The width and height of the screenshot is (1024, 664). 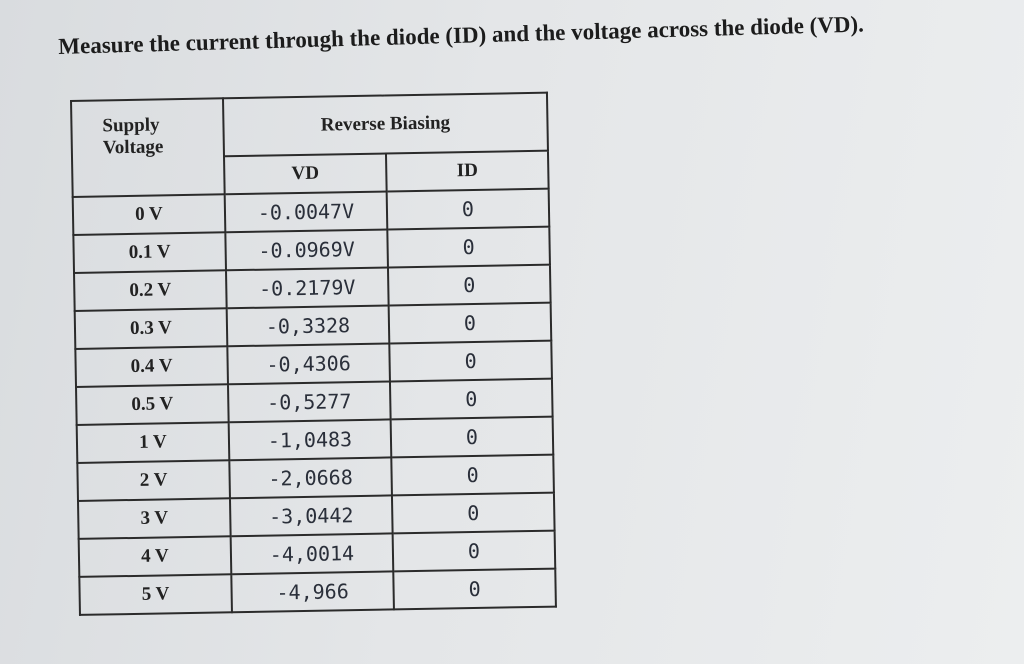 I want to click on supply-voltage: 2 V, so click(x=153, y=480).